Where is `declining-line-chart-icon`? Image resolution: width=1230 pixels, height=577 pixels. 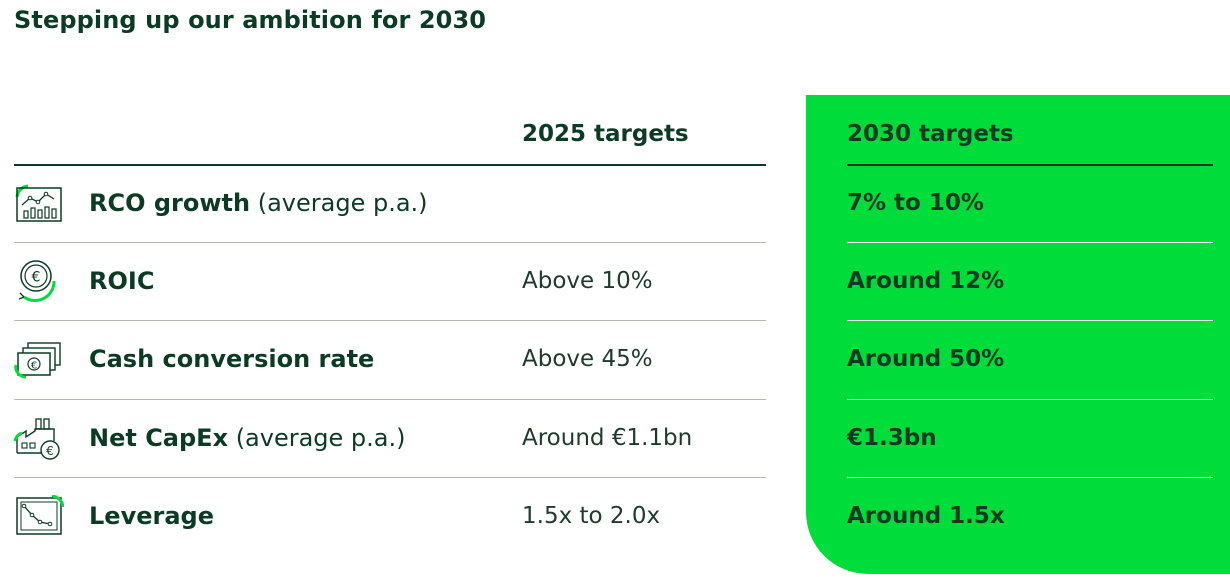 declining-line-chart-icon is located at coordinates (39, 517).